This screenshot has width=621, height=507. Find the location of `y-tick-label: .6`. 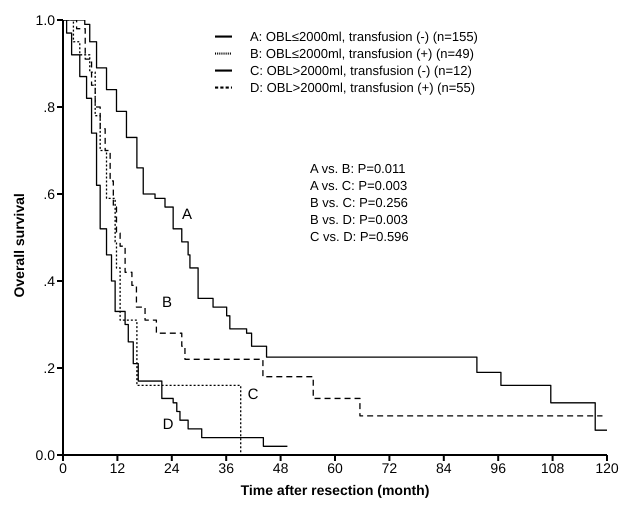

y-tick-label: .6 is located at coordinates (49, 194).